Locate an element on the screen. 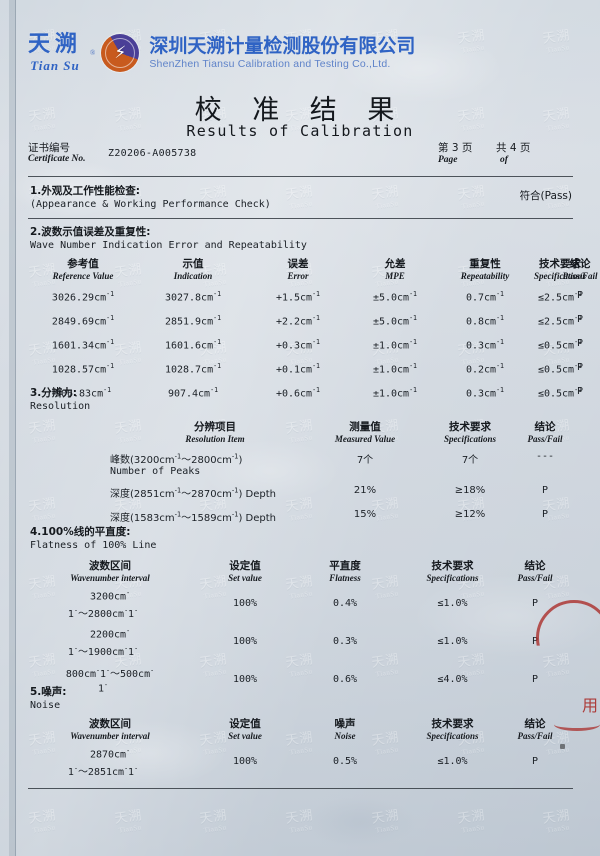 This screenshot has height=856, width=600. page-title-en: Results of Calibration is located at coordinates (300, 131).